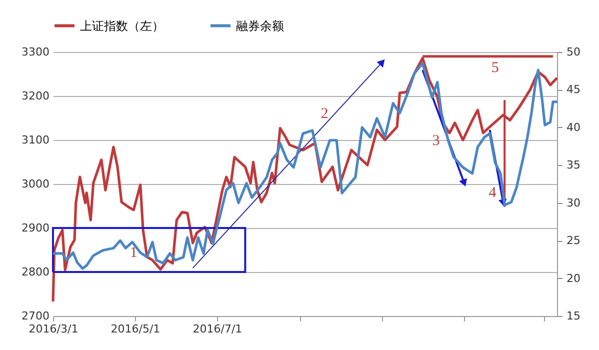 This screenshot has width=599, height=350. Describe the element at coordinates (573, 127) in the screenshot. I see `y2-tick-label: 40` at that location.